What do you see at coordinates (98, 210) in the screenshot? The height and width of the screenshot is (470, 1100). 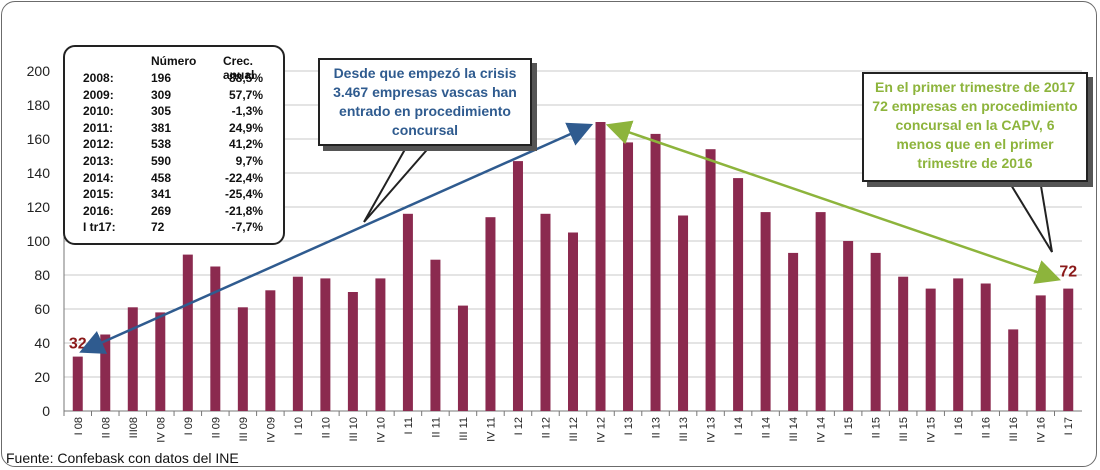 I see `stats-period: 2016:` at bounding box center [98, 210].